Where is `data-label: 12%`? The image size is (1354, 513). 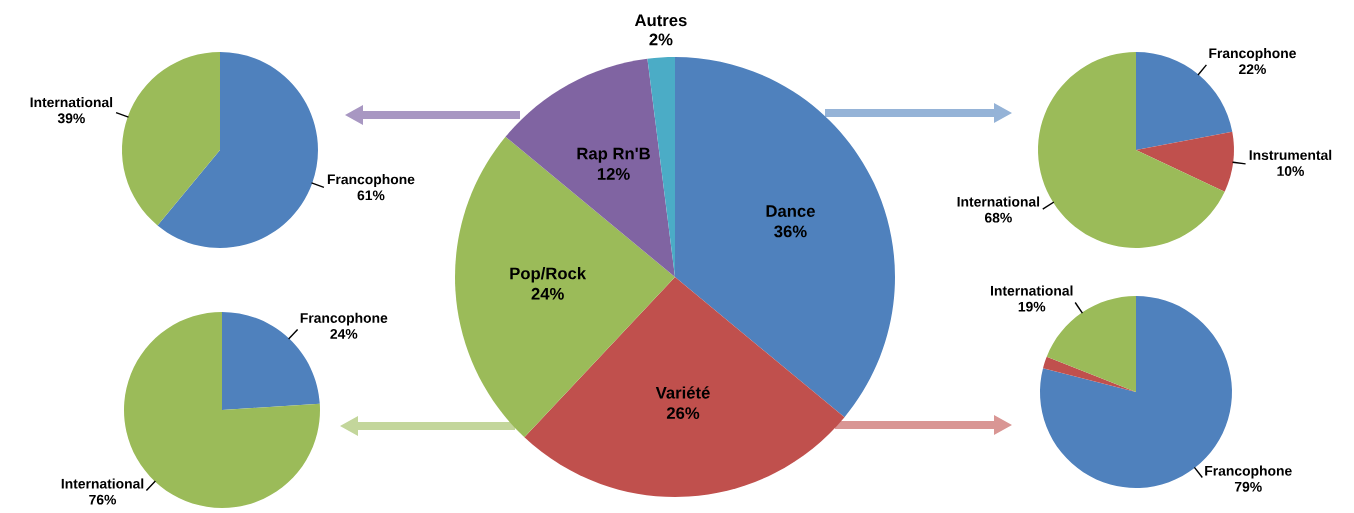 data-label: 12% is located at coordinates (613, 174).